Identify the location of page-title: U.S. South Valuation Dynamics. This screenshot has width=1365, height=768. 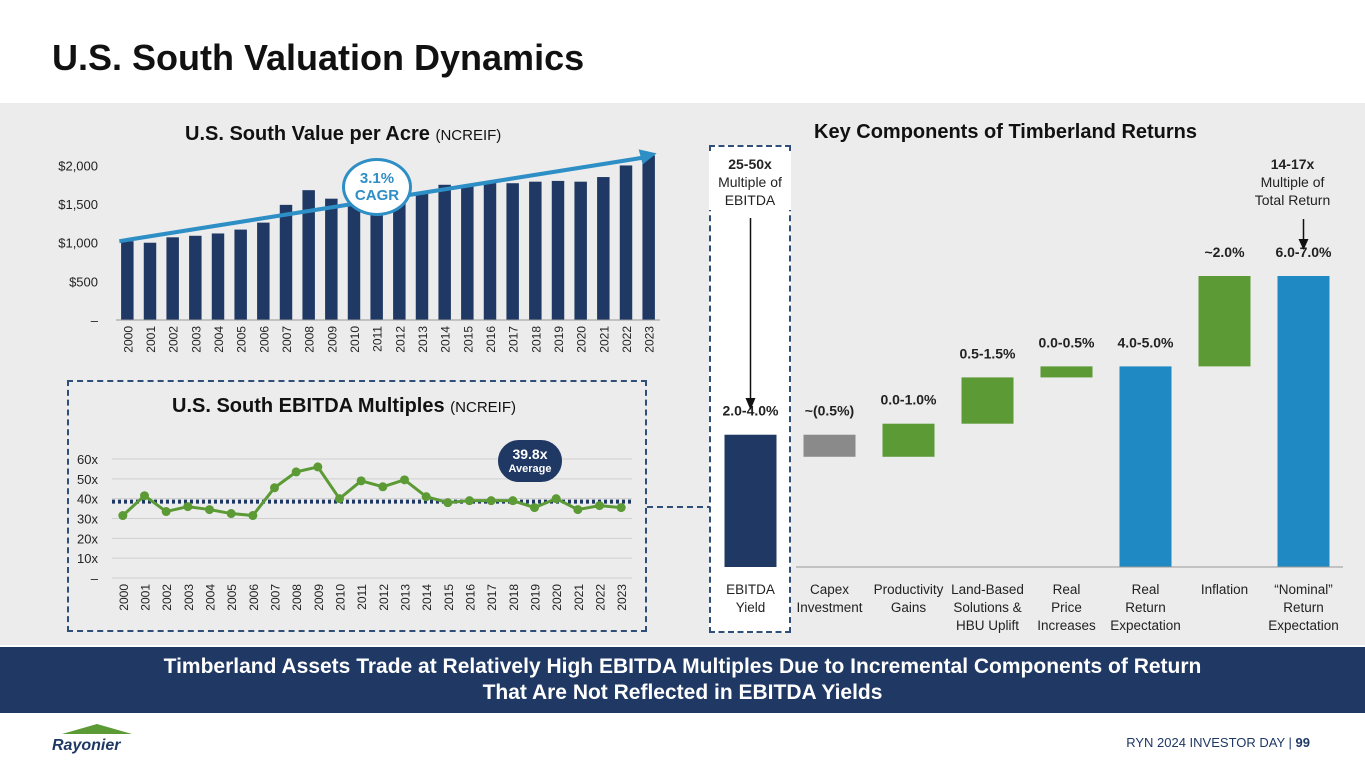
(318, 57).